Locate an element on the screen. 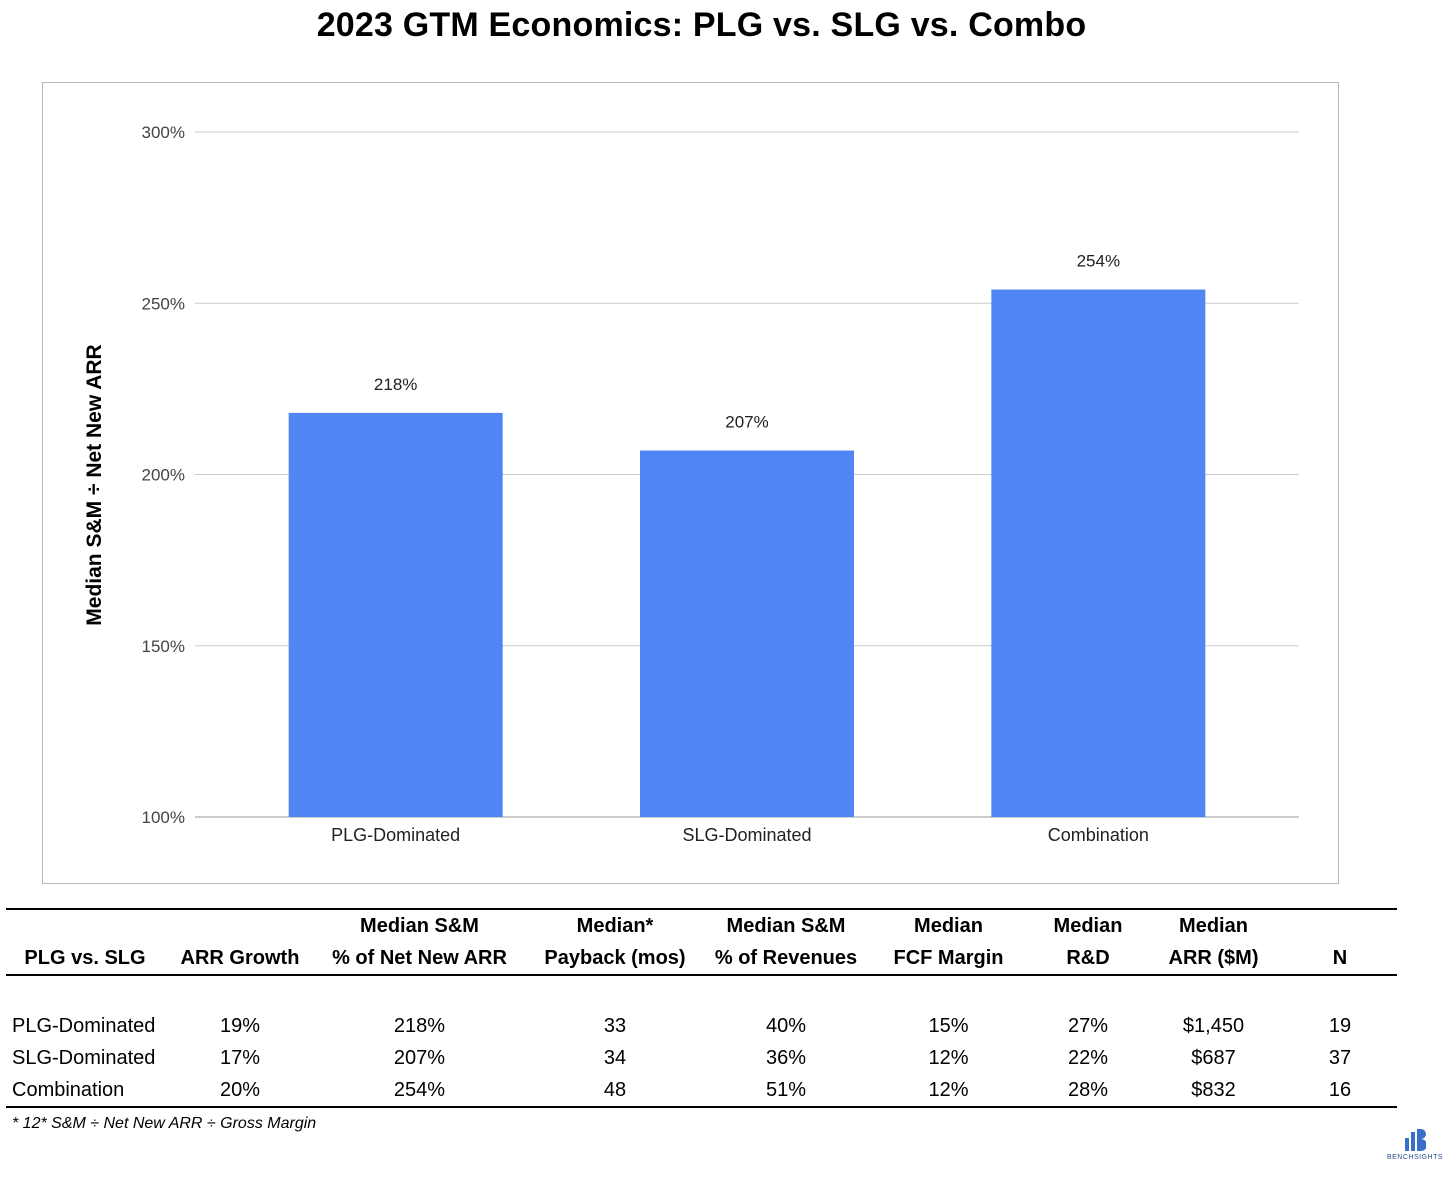 The width and height of the screenshot is (1456, 1193). table-cell: 17% is located at coordinates (240, 1058).